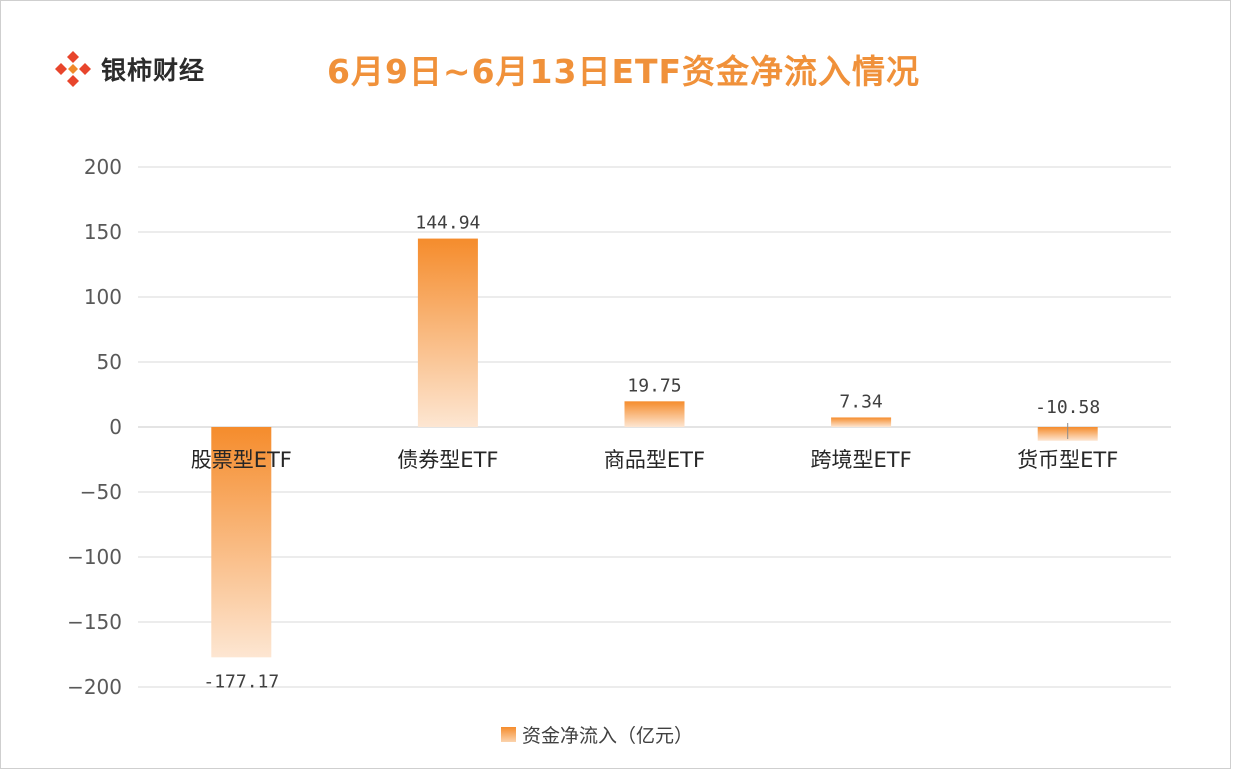  Describe the element at coordinates (447, 460) in the screenshot. I see `category-label: 债券型ETF` at that location.